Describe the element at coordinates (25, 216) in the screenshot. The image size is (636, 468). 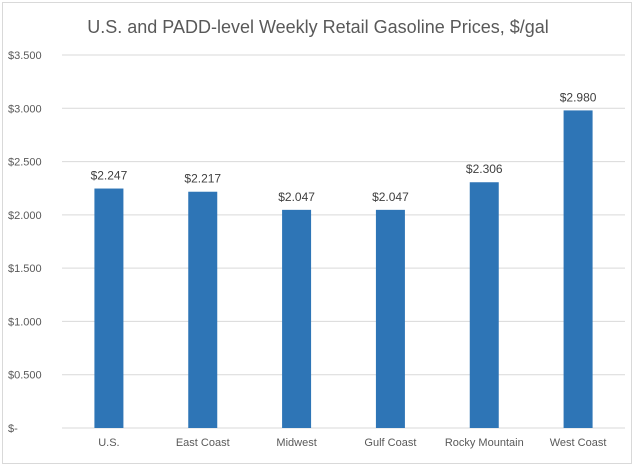
I see `y-tick-label: $2.000` at that location.